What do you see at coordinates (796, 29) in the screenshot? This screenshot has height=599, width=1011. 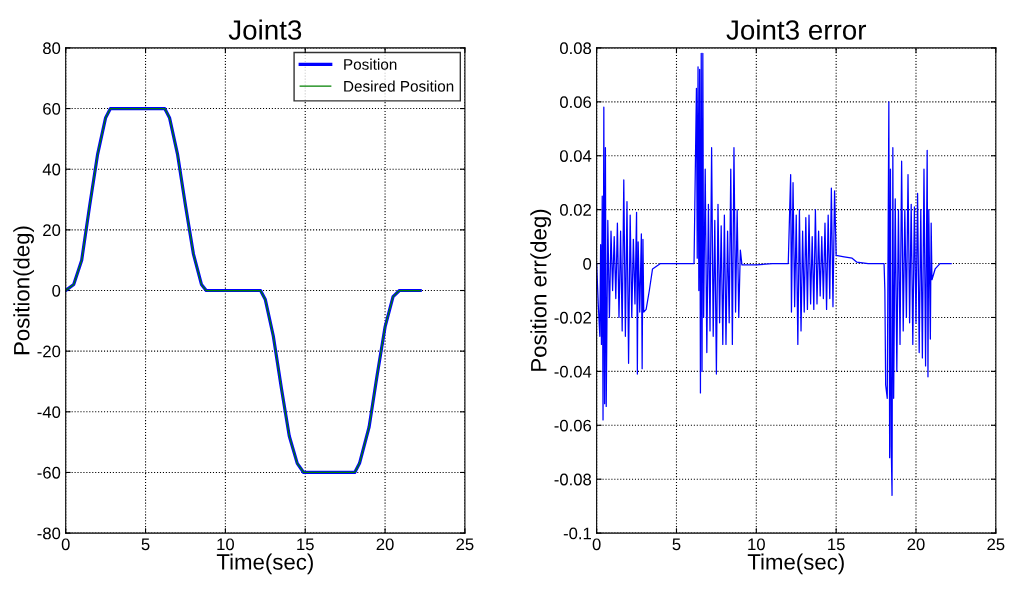 I see `chart-title: Joint3 error` at bounding box center [796, 29].